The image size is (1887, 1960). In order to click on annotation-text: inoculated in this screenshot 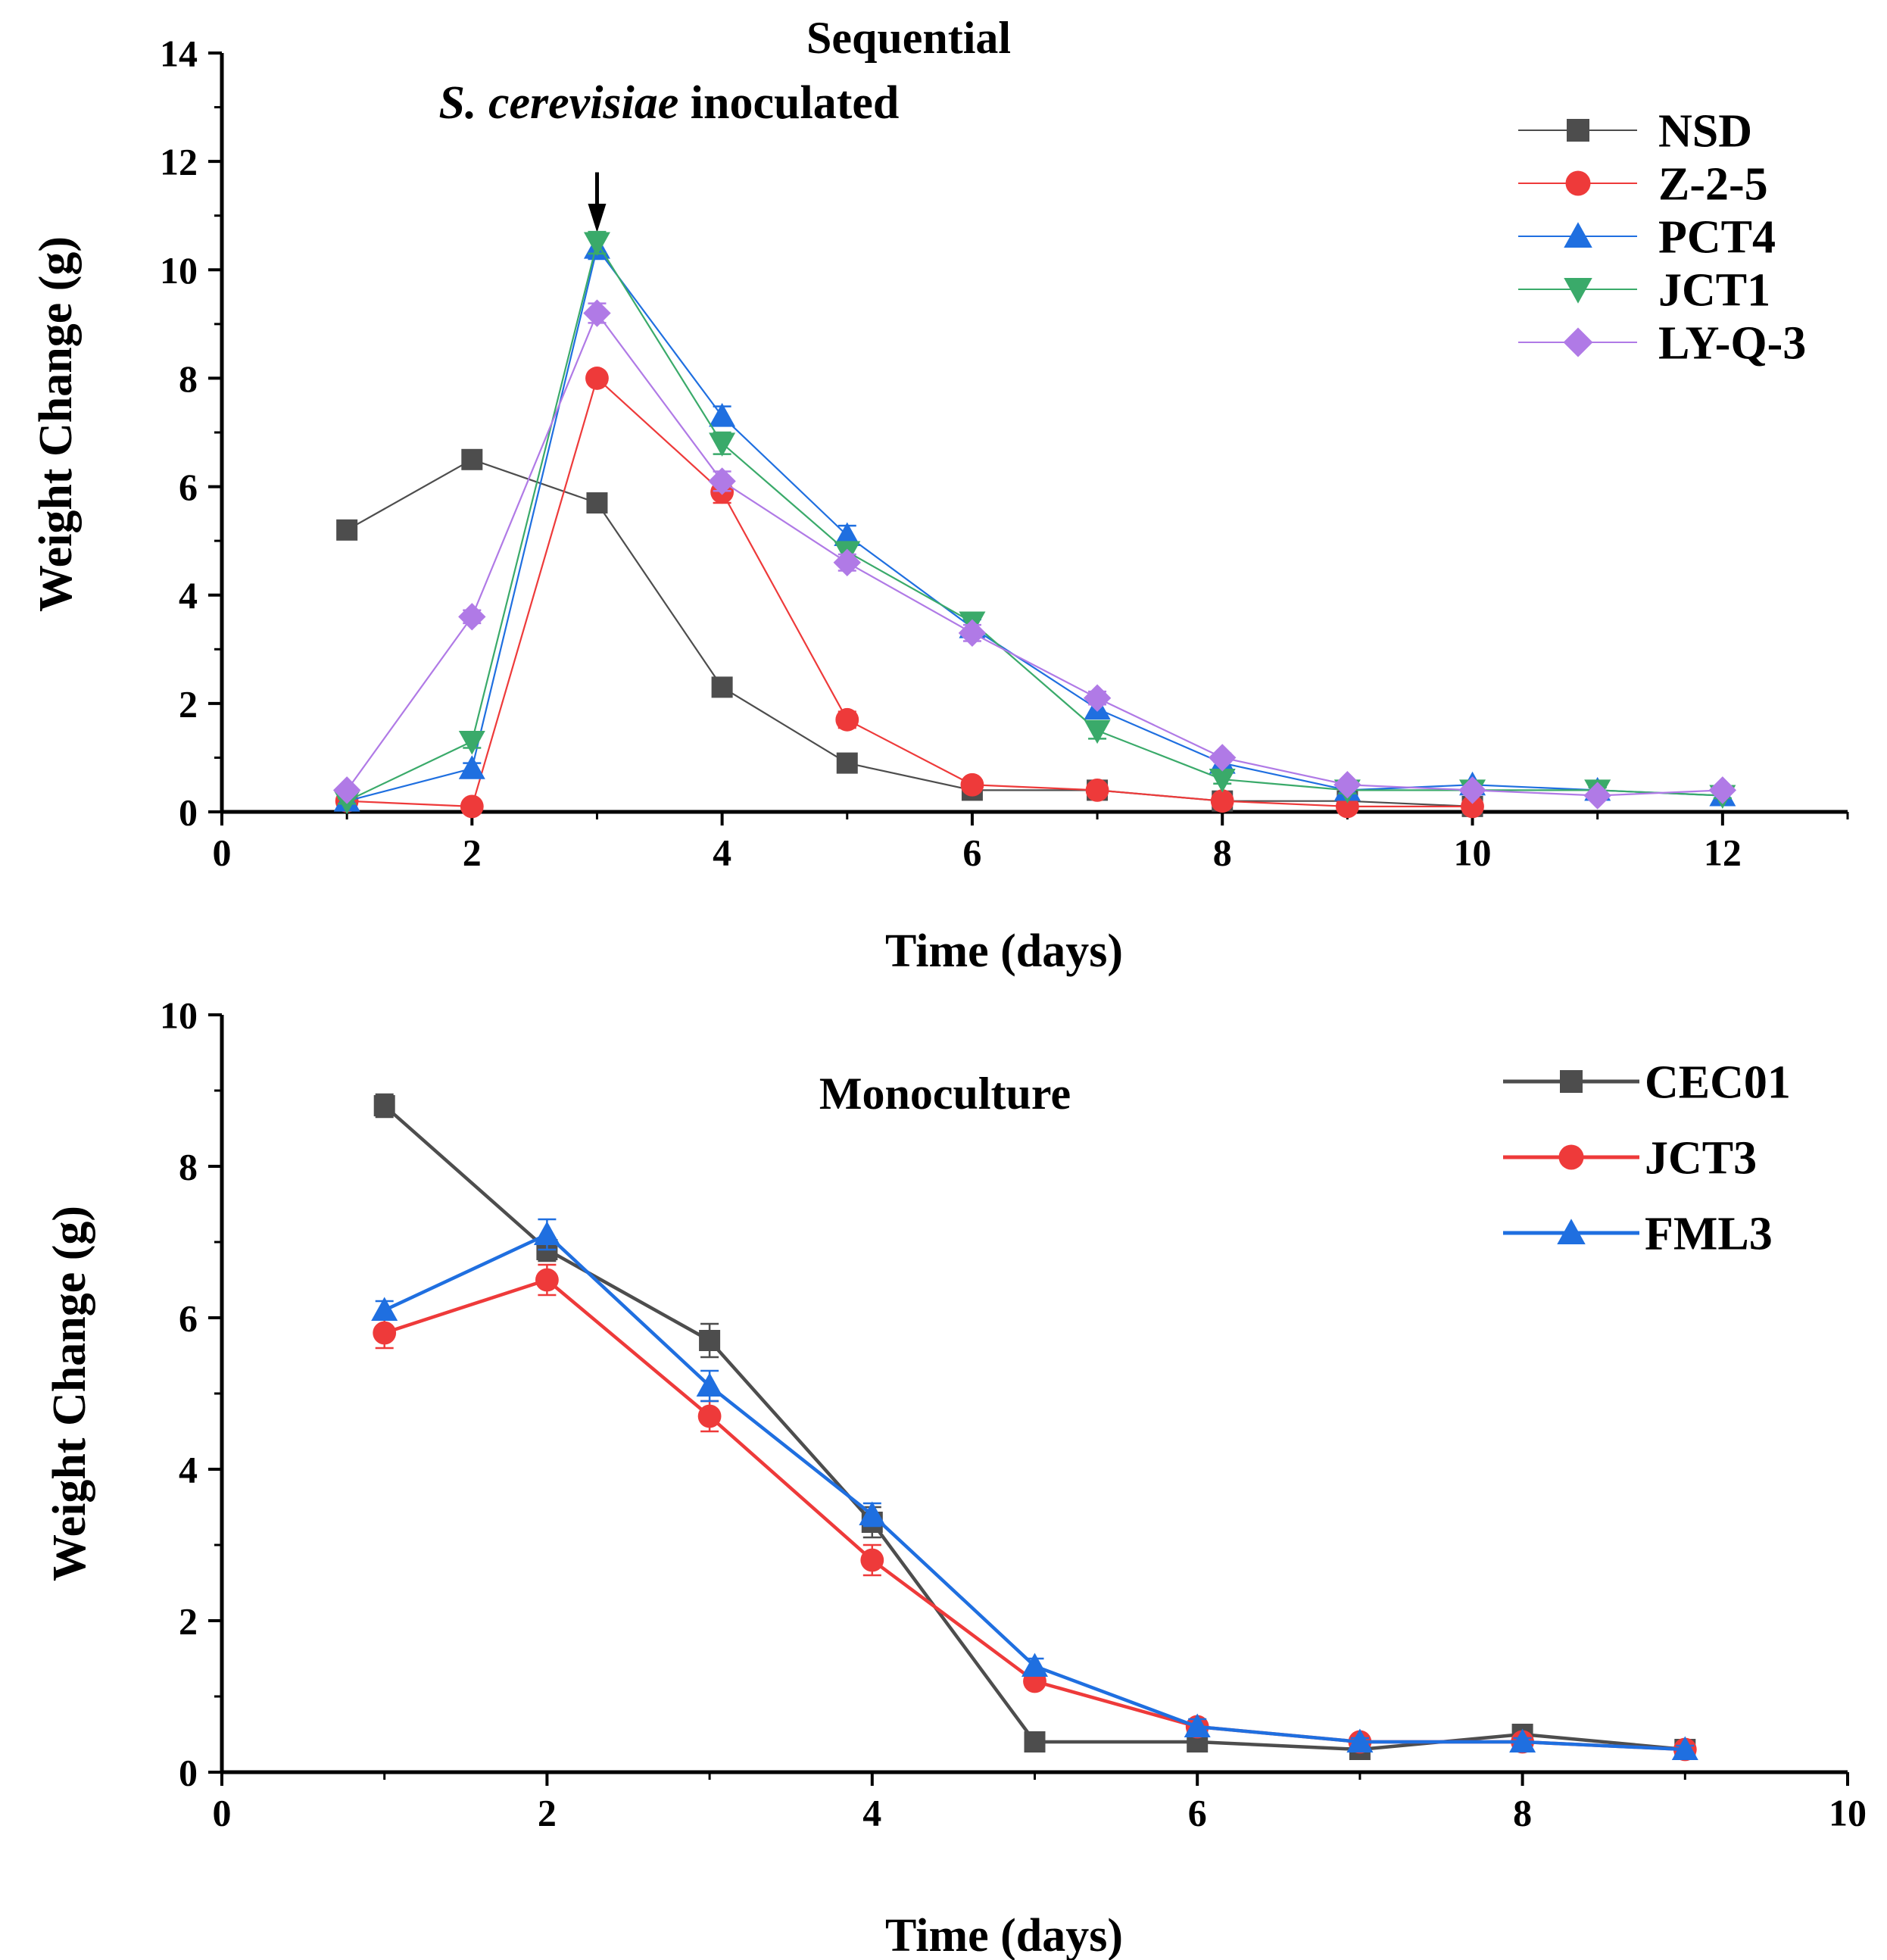, I will do `click(788, 103)`.